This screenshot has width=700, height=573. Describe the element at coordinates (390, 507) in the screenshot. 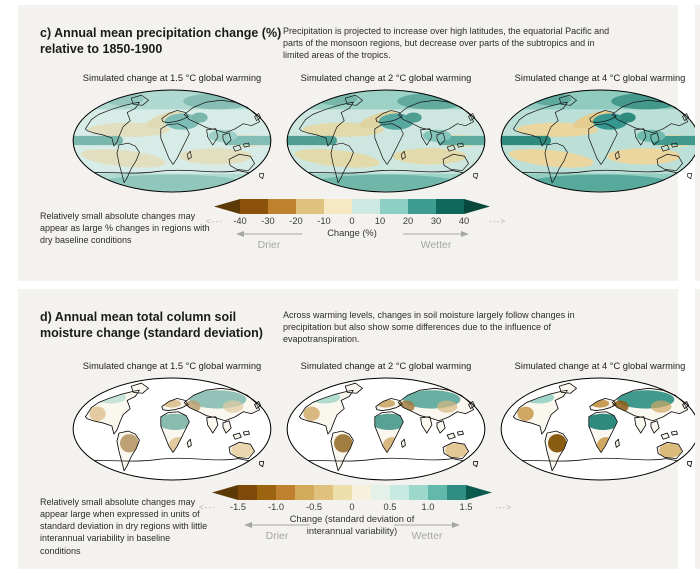

I see `colorbar-tick: 0.5` at that location.